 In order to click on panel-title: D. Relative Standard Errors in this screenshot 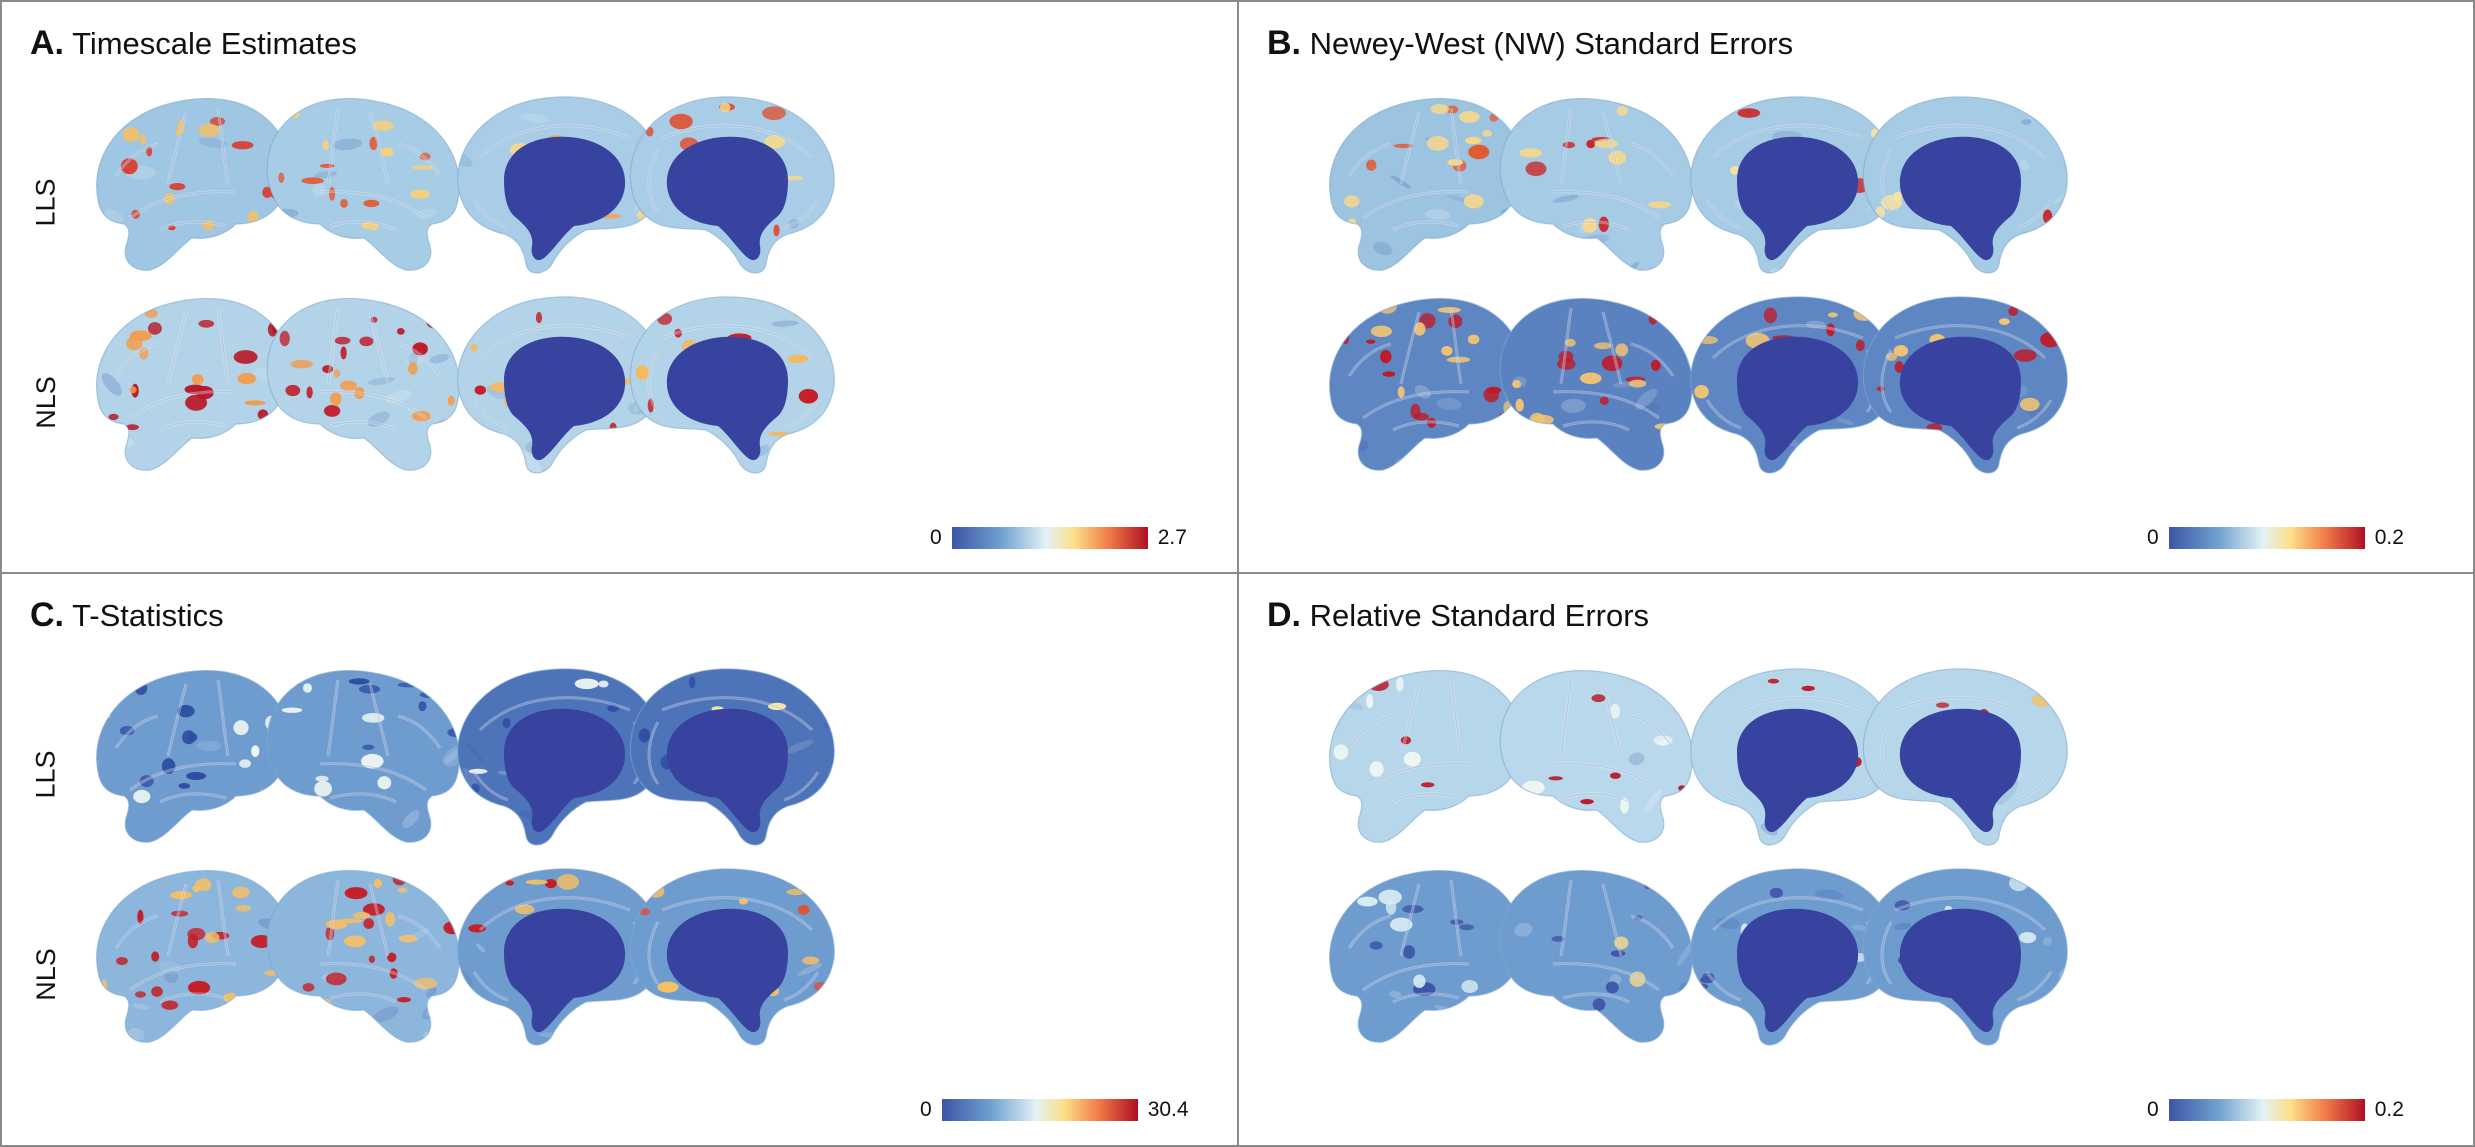, I will do `click(1458, 615)`.